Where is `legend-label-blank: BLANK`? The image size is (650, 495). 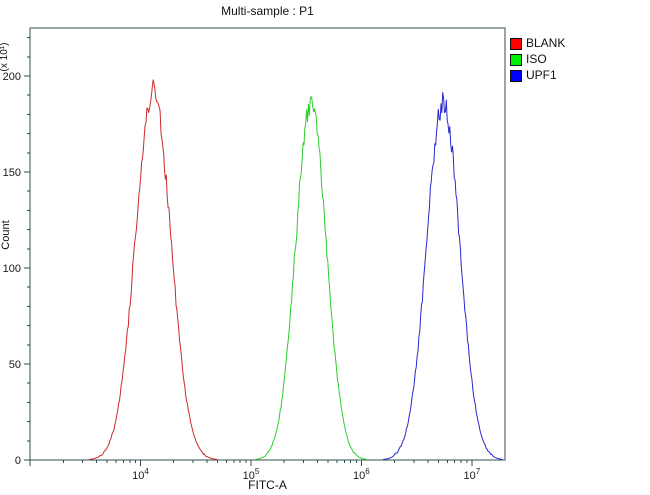
legend-label-blank: BLANK is located at coordinates (546, 43).